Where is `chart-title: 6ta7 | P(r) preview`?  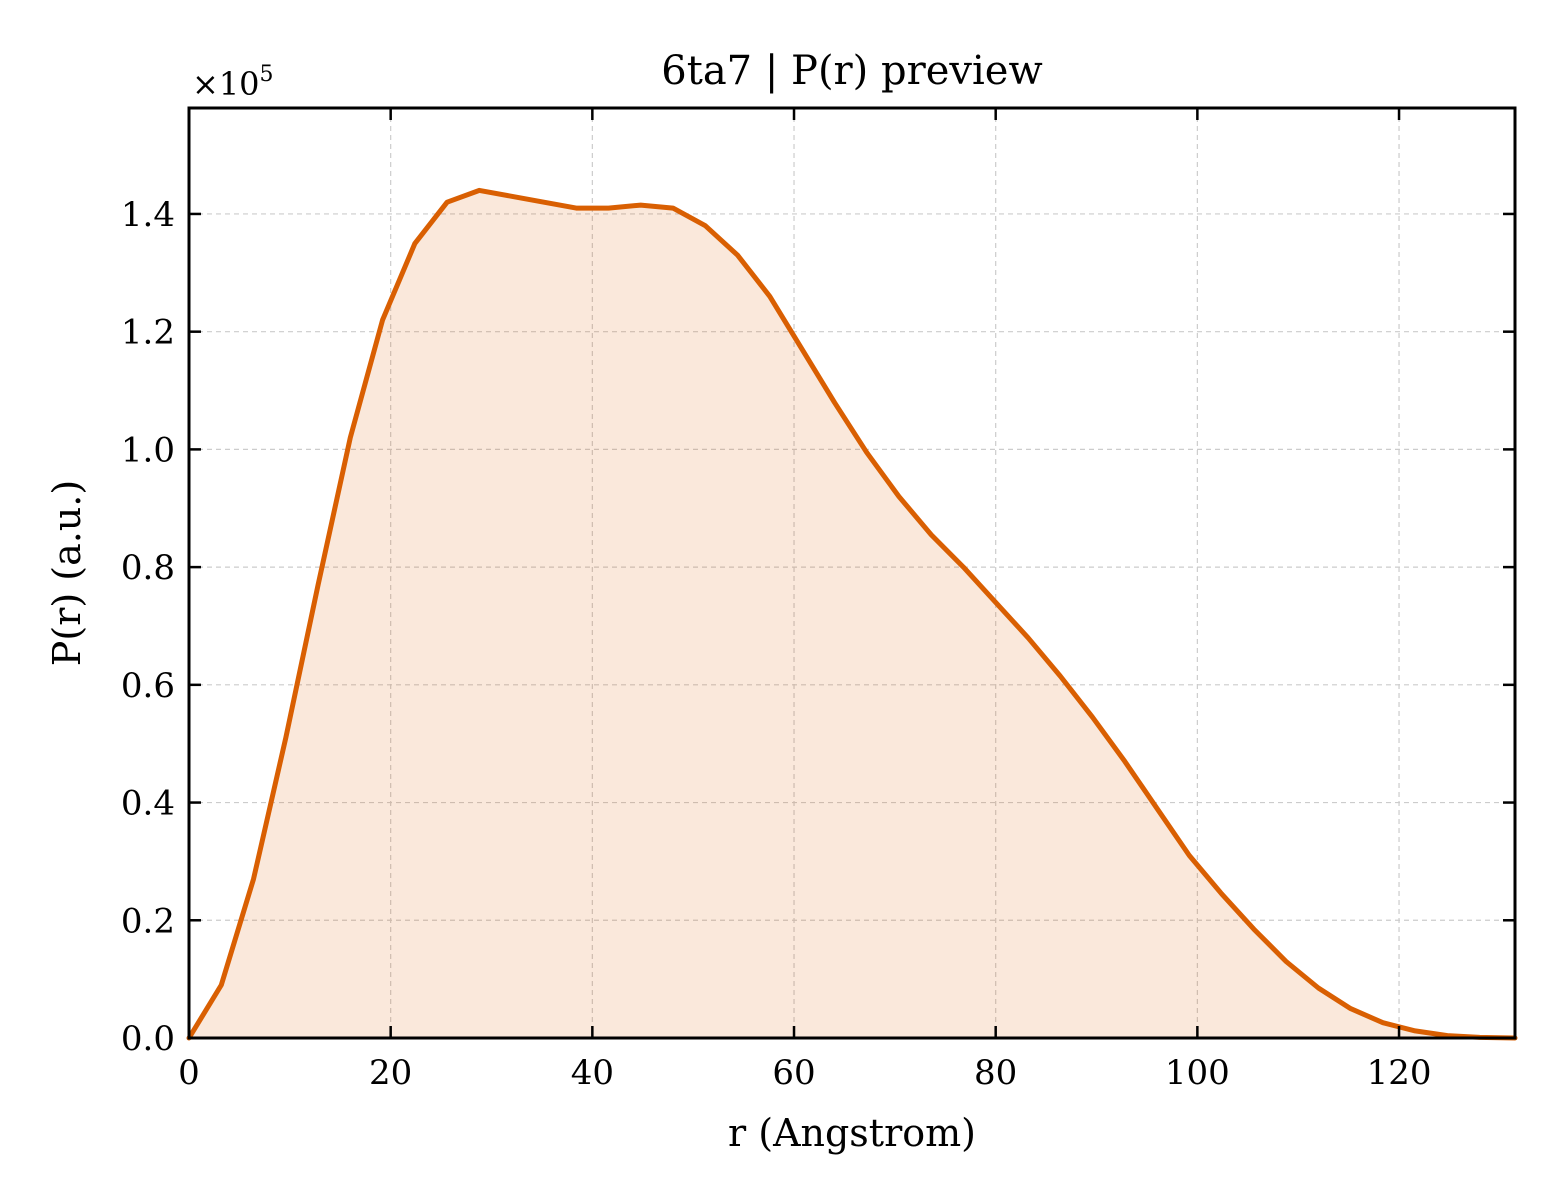 chart-title: 6ta7 | P(r) preview is located at coordinates (851, 71).